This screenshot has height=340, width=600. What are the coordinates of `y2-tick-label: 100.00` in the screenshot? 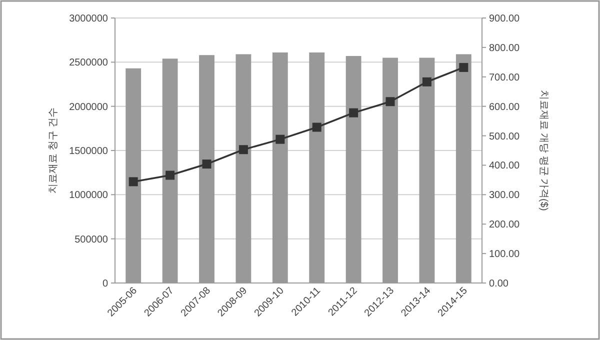 It's located at (504, 254).